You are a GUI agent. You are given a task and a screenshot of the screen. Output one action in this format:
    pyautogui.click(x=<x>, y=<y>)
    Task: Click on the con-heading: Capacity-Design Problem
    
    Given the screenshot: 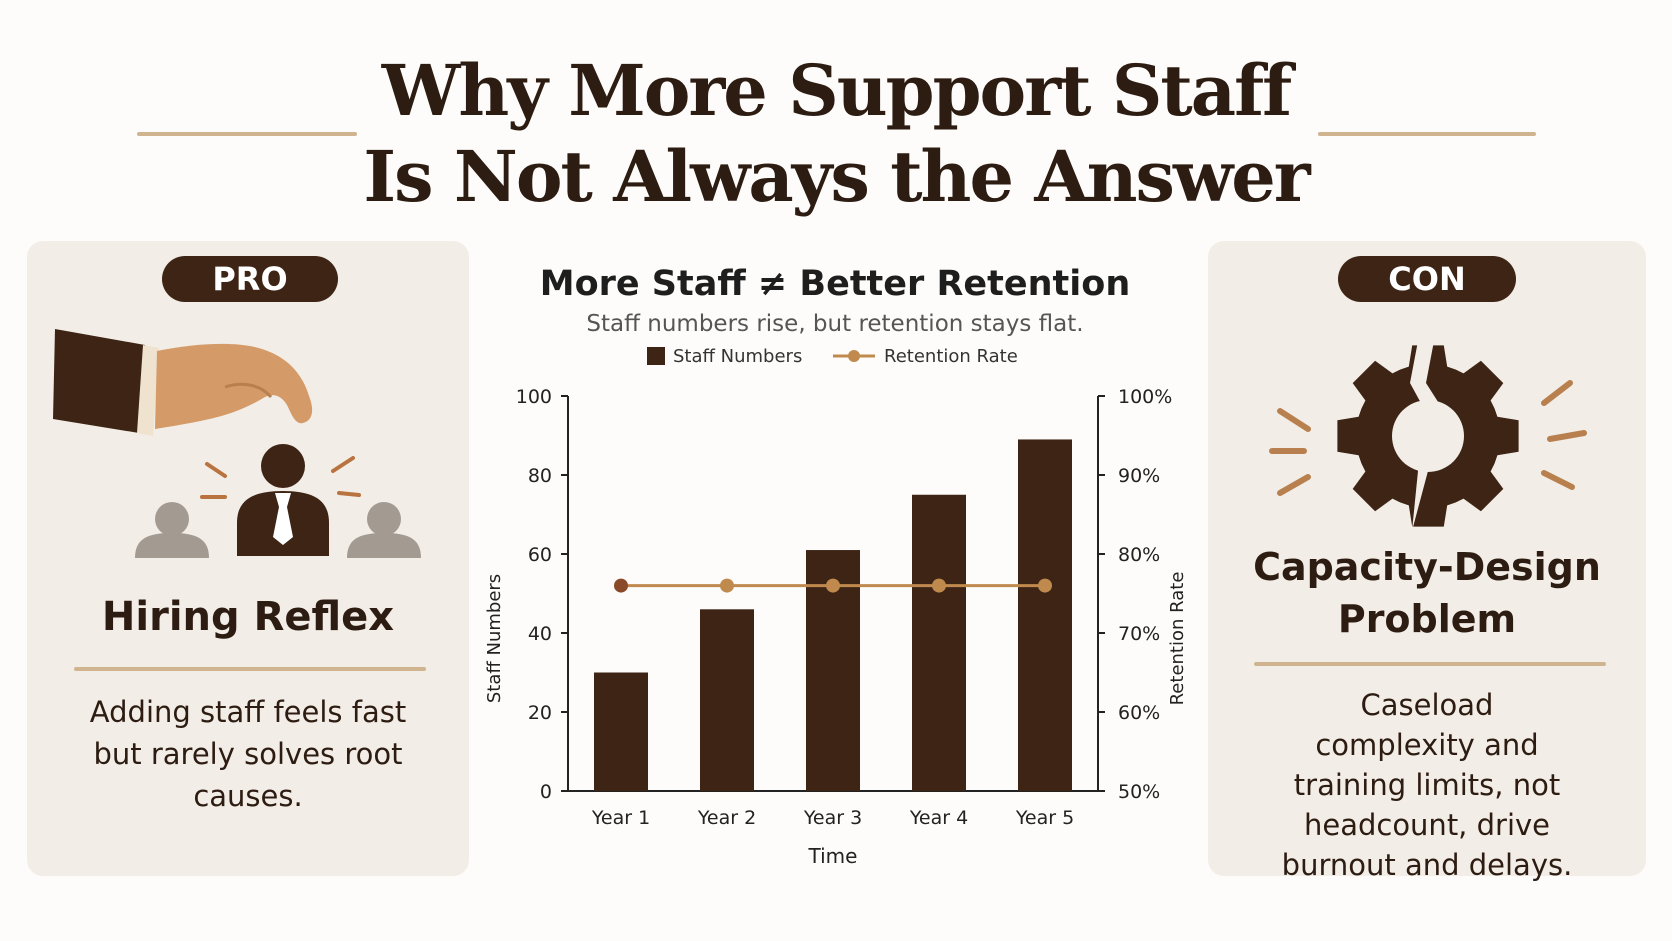 What is the action you would take?
    pyautogui.click(x=1427, y=593)
    